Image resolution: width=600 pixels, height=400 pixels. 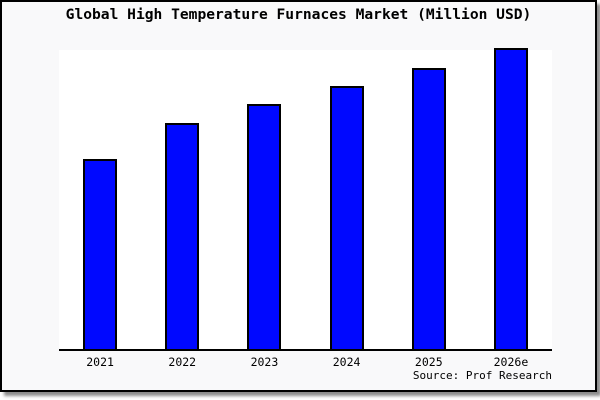 I want to click on bar-slot-2021, so click(x=100, y=199).